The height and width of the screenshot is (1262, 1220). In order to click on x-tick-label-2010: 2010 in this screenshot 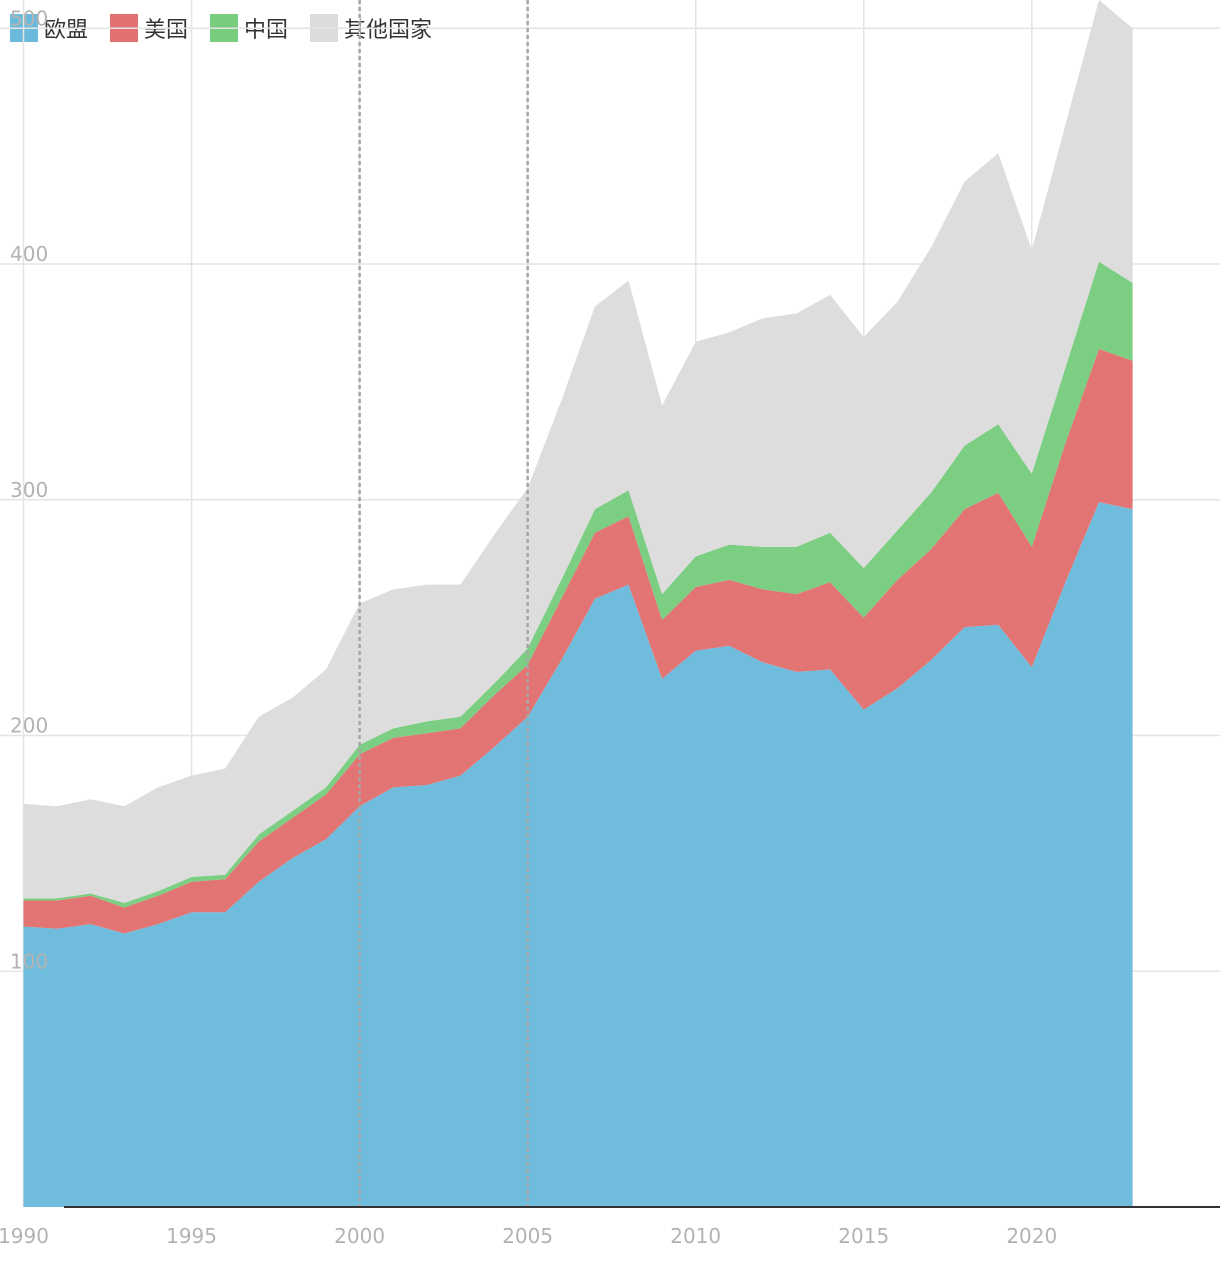, I will do `click(695, 1236)`.